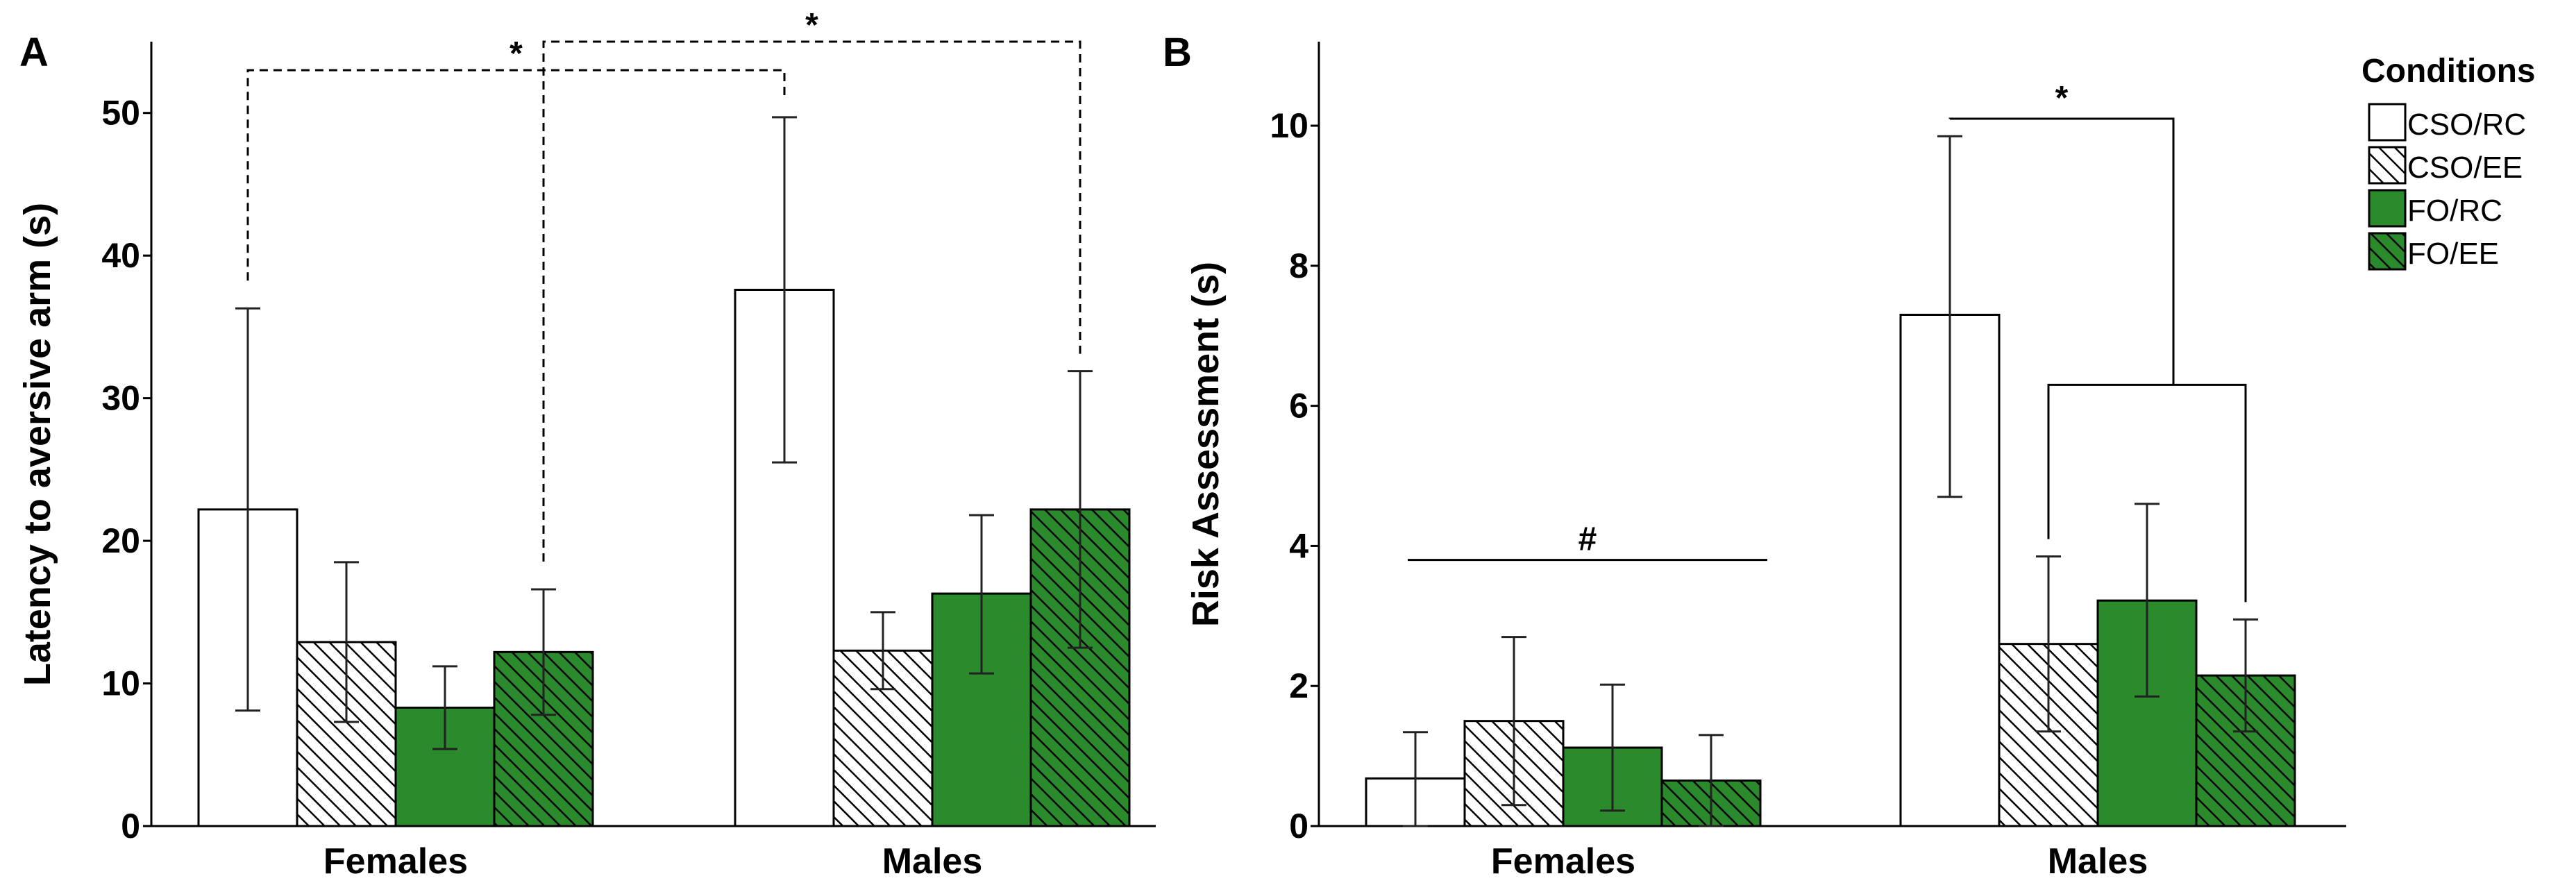 Image resolution: width=2576 pixels, height=892 pixels. Describe the element at coordinates (1588, 539) in the screenshot. I see `panel-b-trend-label: #` at that location.